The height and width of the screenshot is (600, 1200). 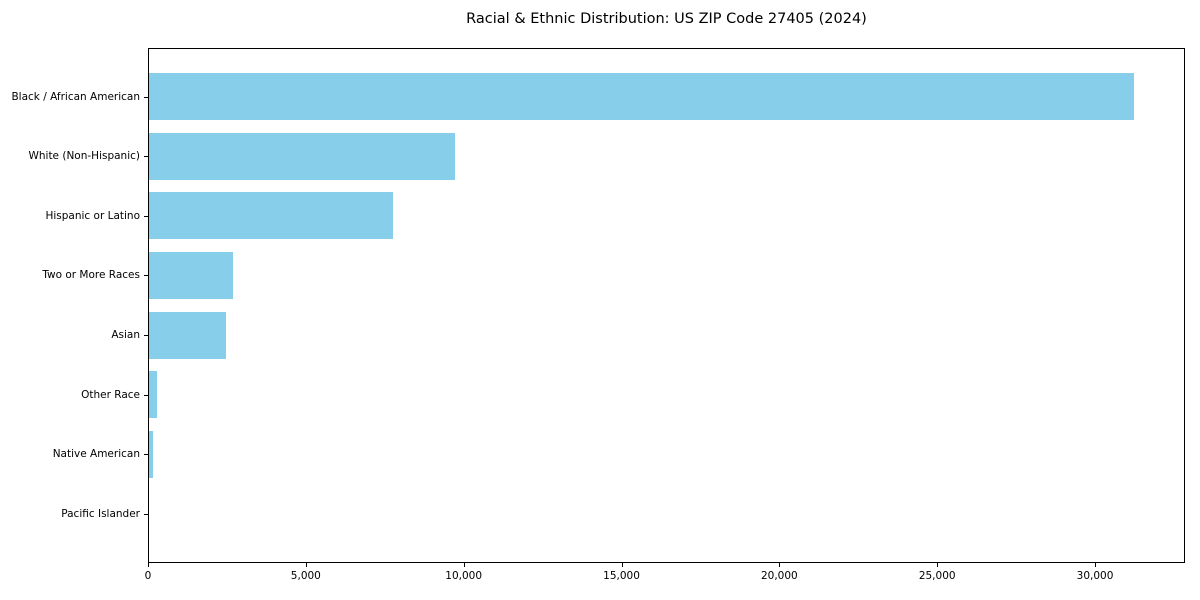 What do you see at coordinates (1095, 576) in the screenshot?
I see `x-axis-tick-label: 30,000` at bounding box center [1095, 576].